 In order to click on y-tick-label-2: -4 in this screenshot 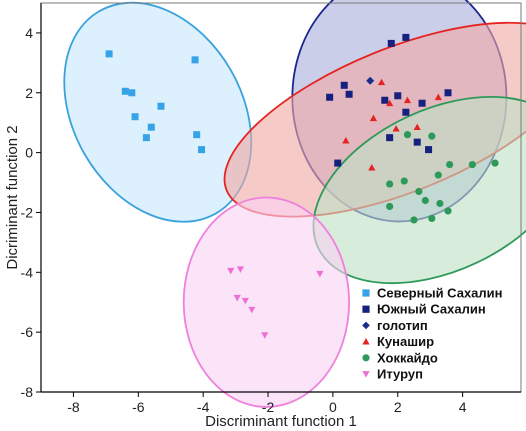, I will do `click(27, 272)`.